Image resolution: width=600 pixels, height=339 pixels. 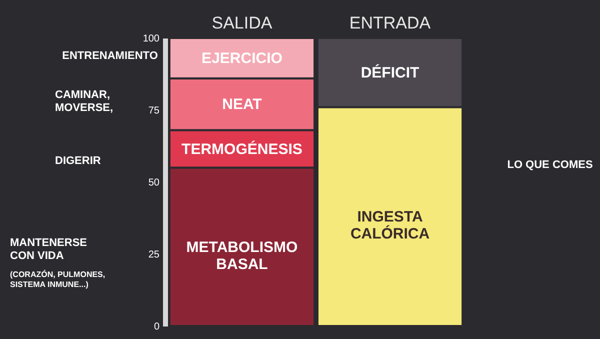 What do you see at coordinates (78, 161) in the screenshot?
I see `text: DIGERIR` at bounding box center [78, 161].